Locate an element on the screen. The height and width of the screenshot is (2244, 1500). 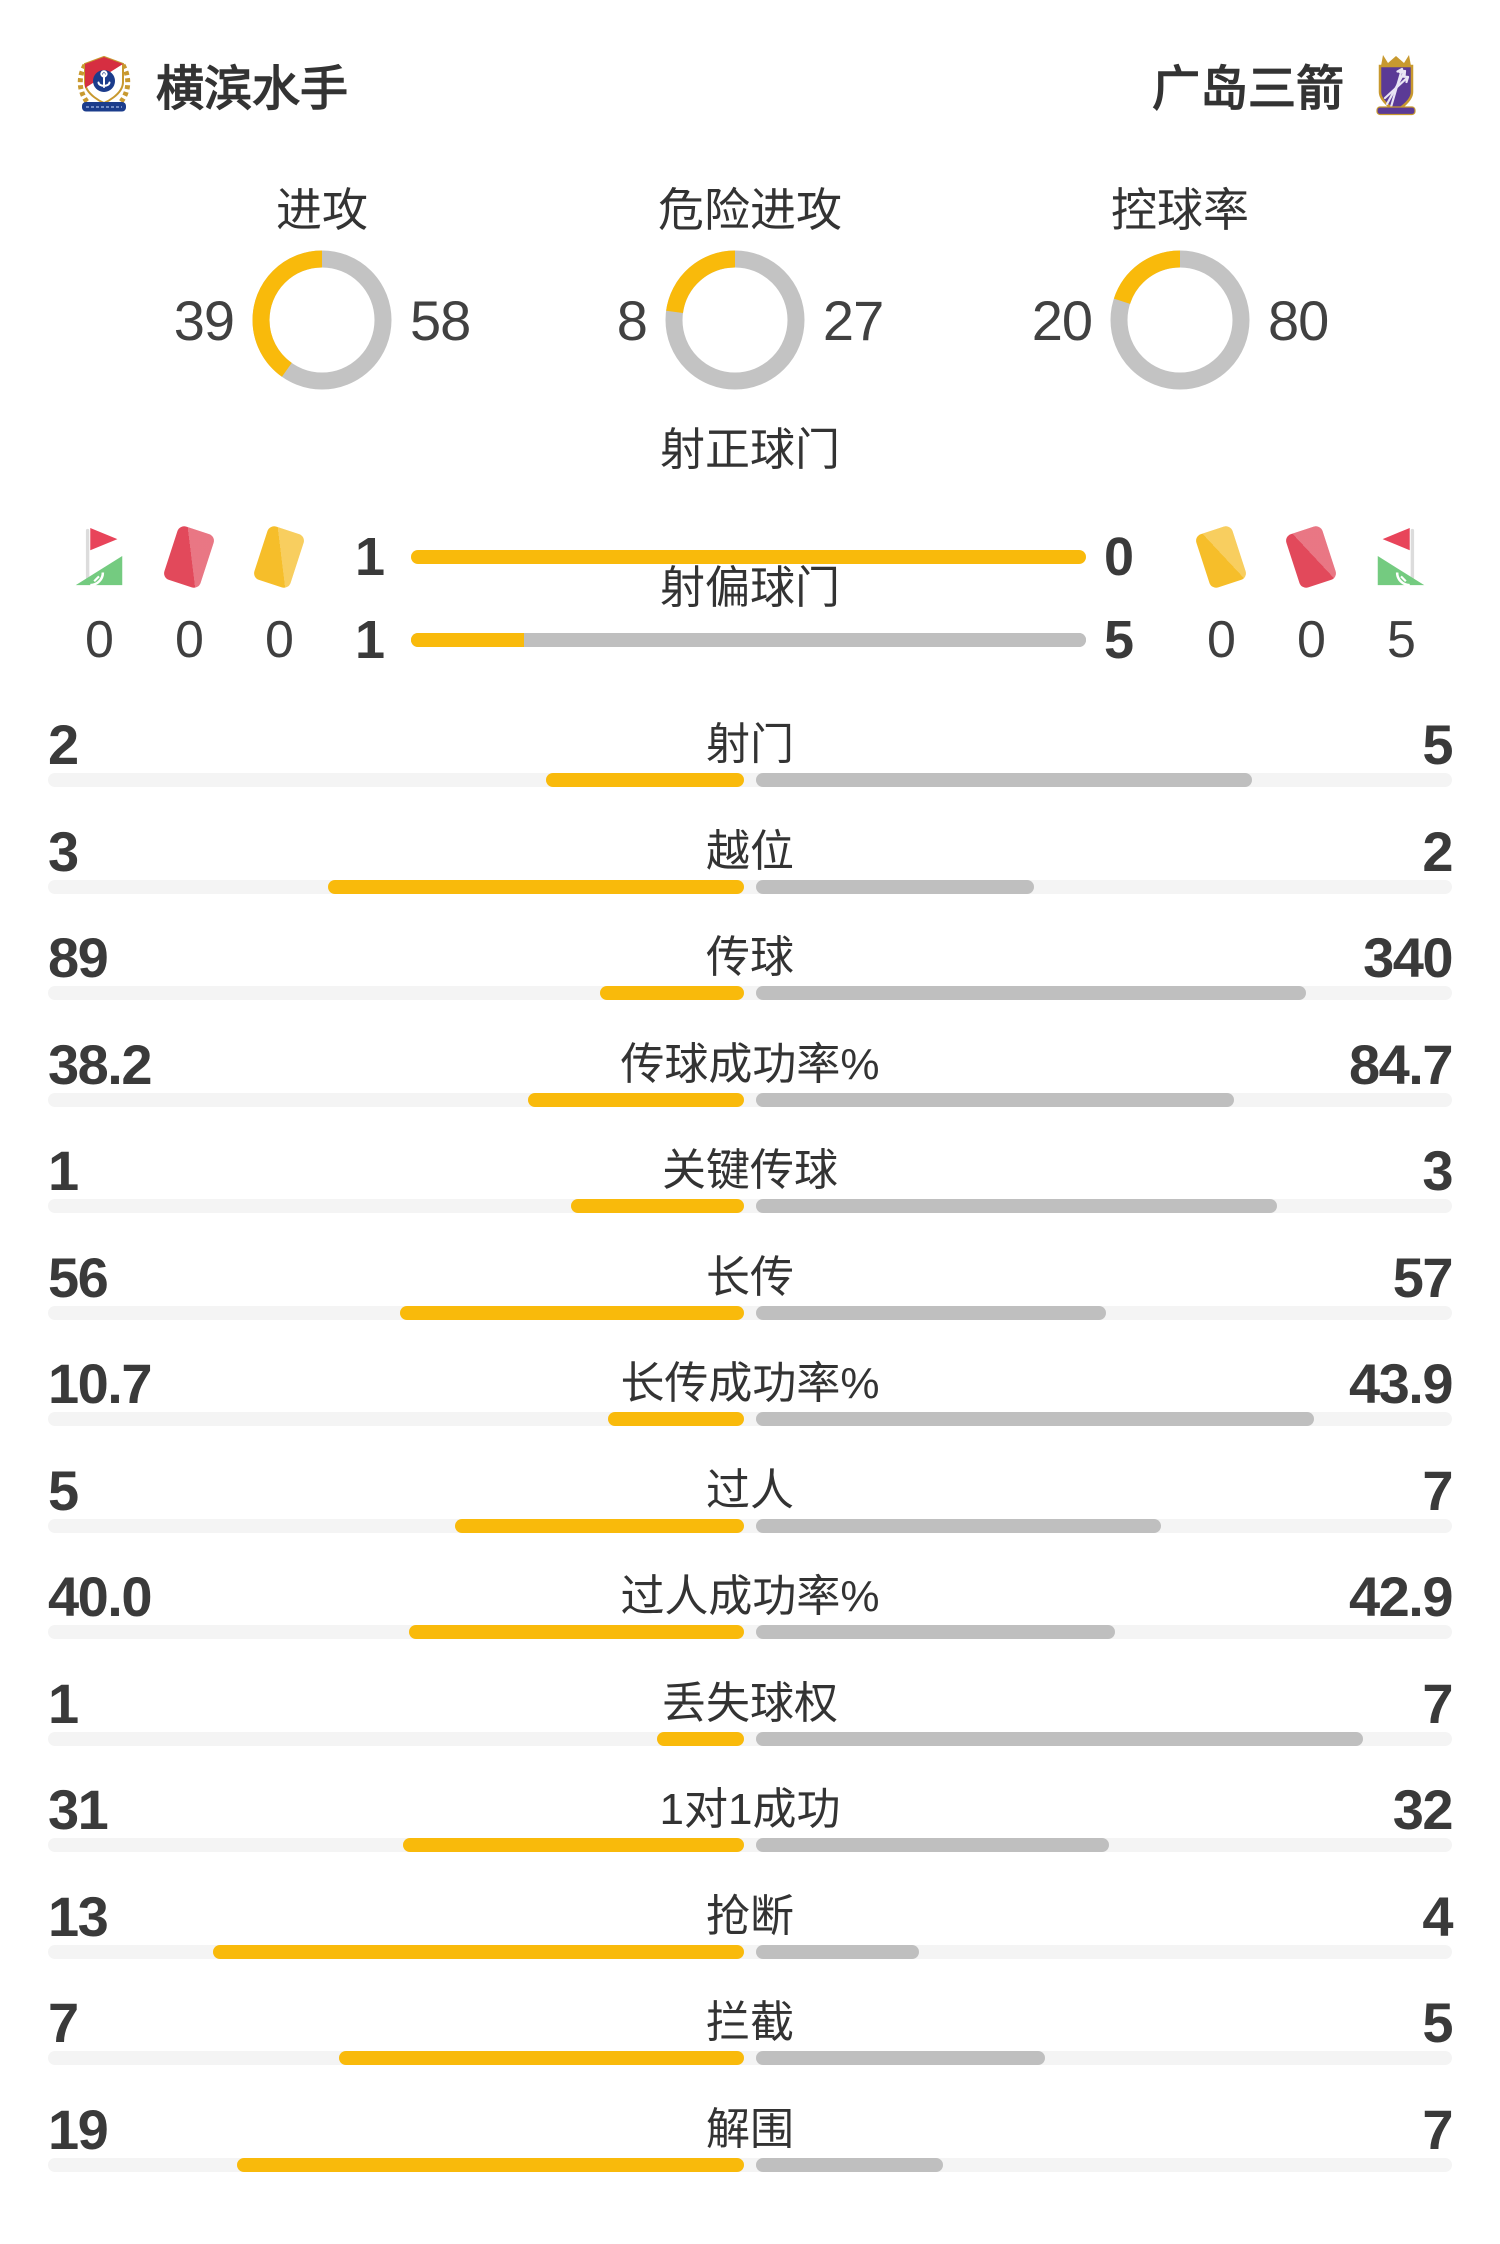
shots-on-target-bar is located at coordinates (748, 557).